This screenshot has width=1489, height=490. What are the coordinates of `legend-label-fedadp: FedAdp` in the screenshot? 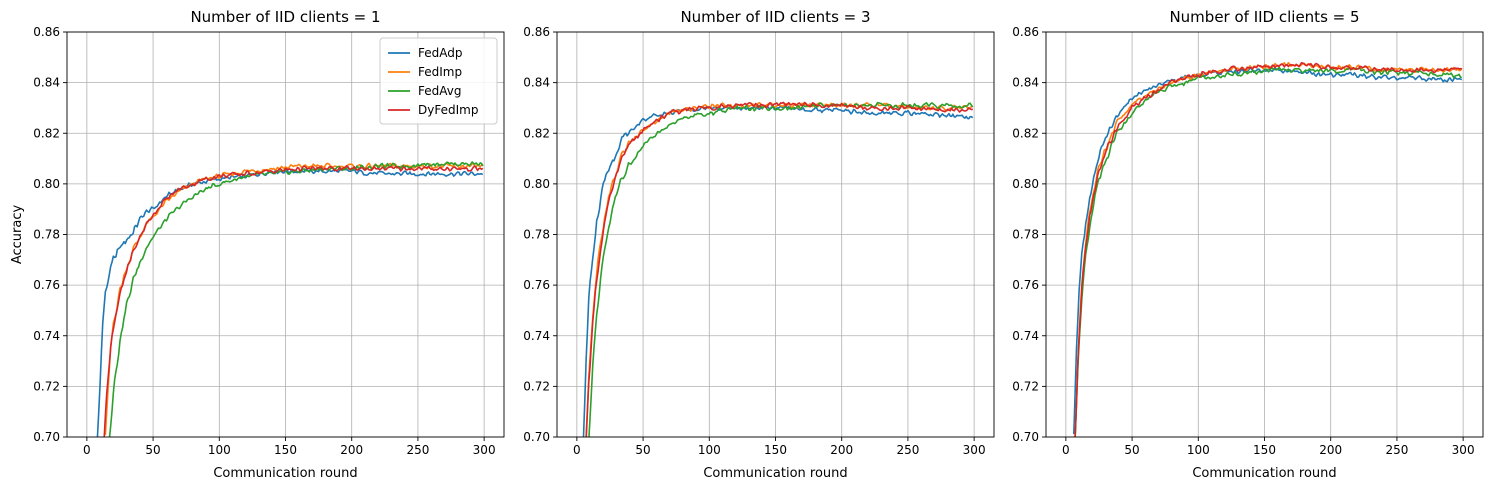 It's located at (440, 53).